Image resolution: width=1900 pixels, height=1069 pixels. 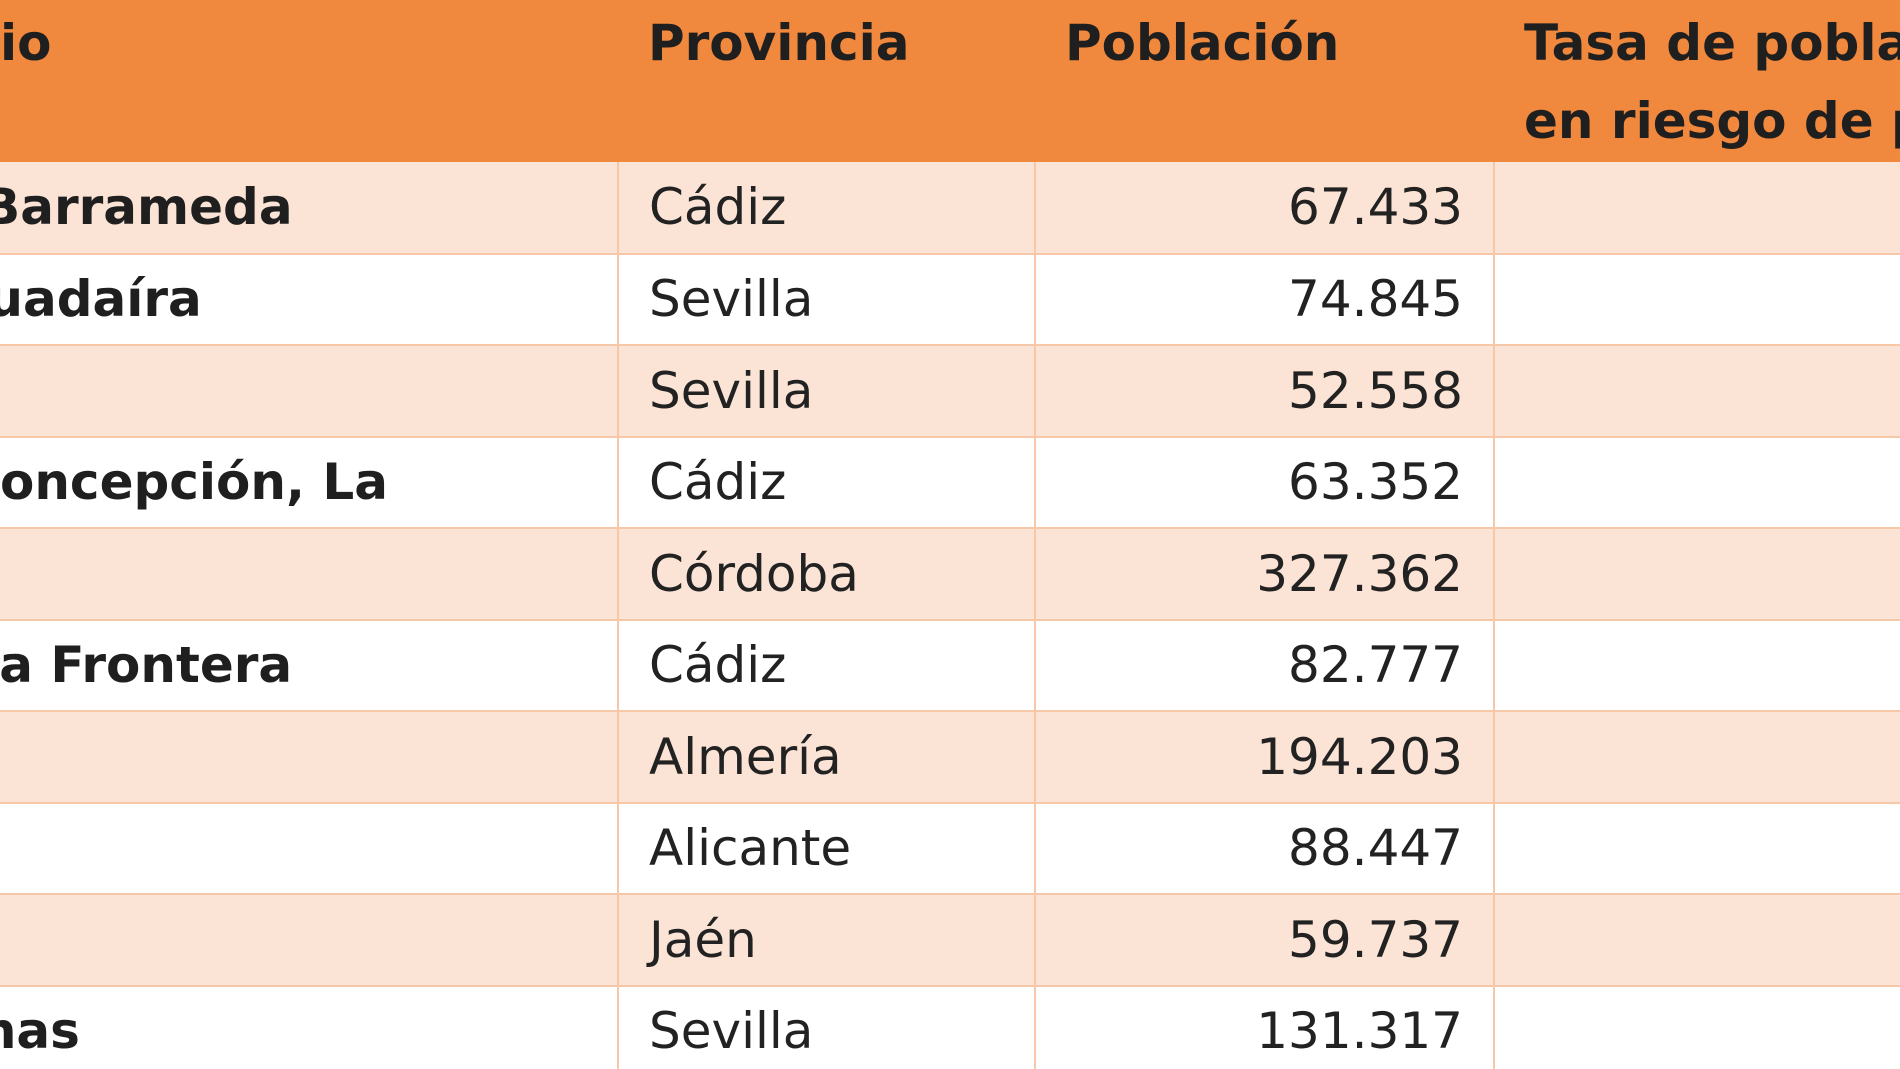 What do you see at coordinates (1265, 665) in the screenshot?
I see `cell-poblacion: 82.777` at bounding box center [1265, 665].